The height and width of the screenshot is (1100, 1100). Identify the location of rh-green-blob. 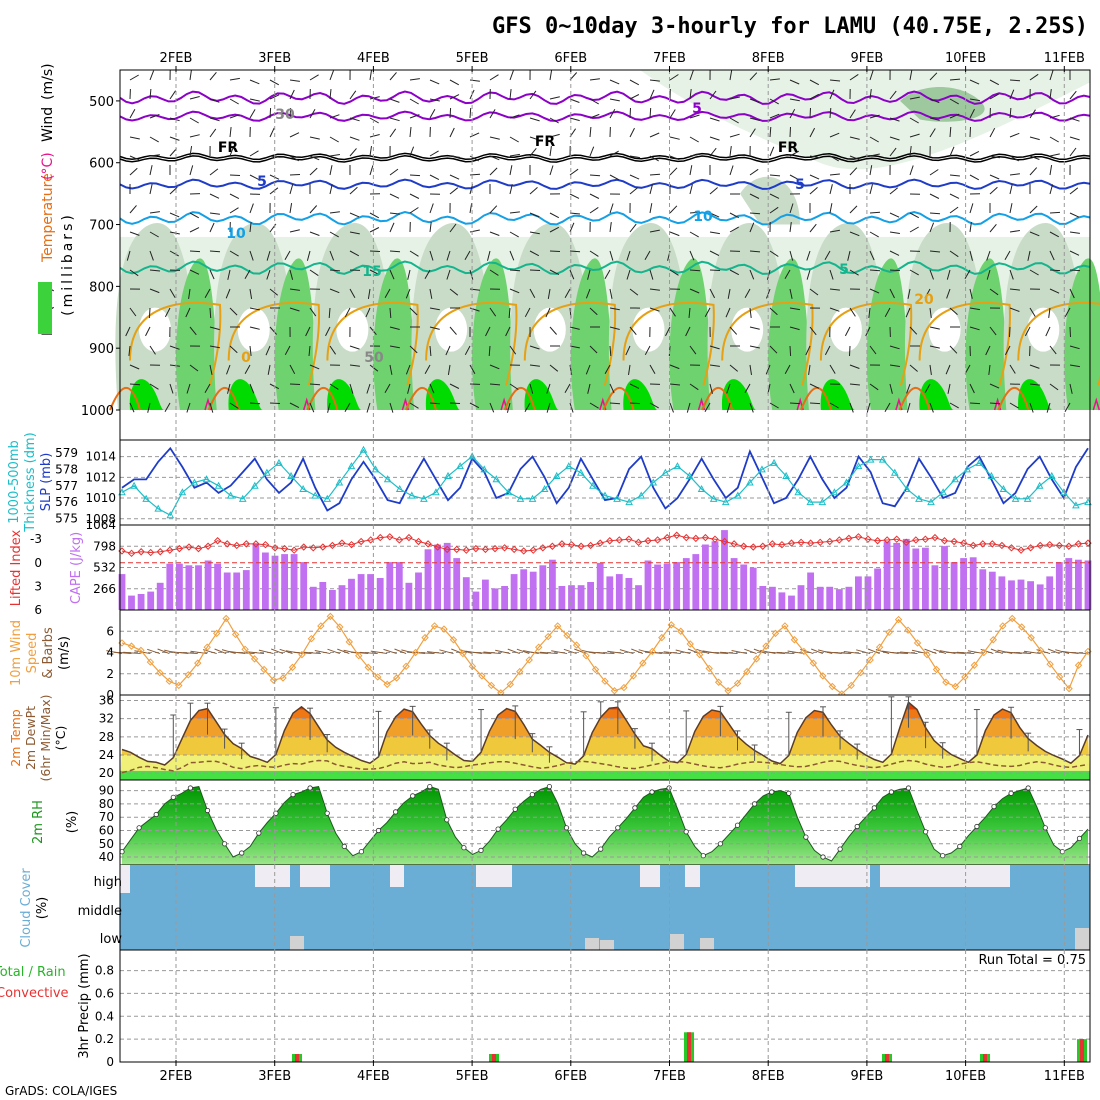
(790, 334).